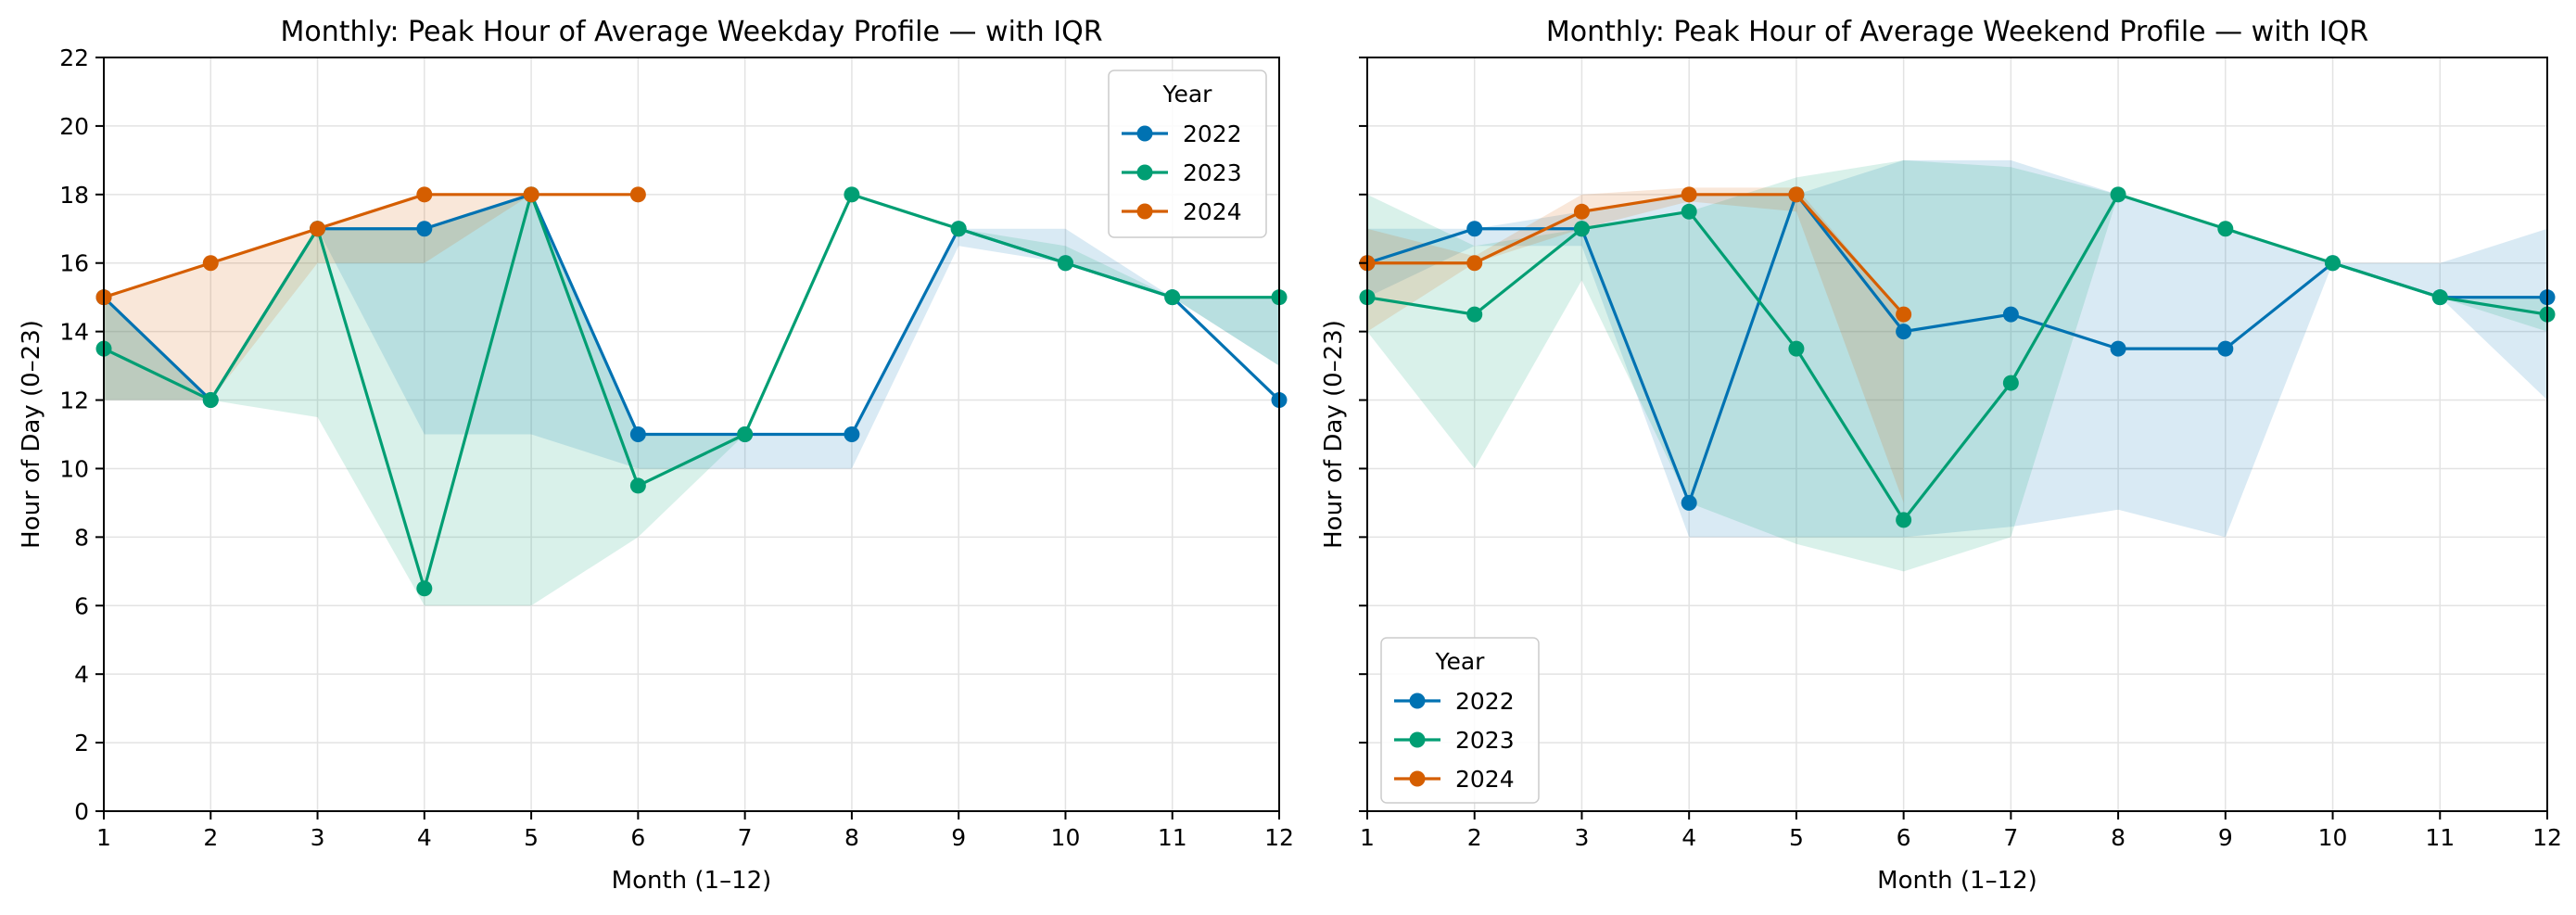 Image resolution: width=2576 pixels, height=915 pixels. Describe the element at coordinates (1066, 837) in the screenshot. I see `x-tick-label: 10` at that location.